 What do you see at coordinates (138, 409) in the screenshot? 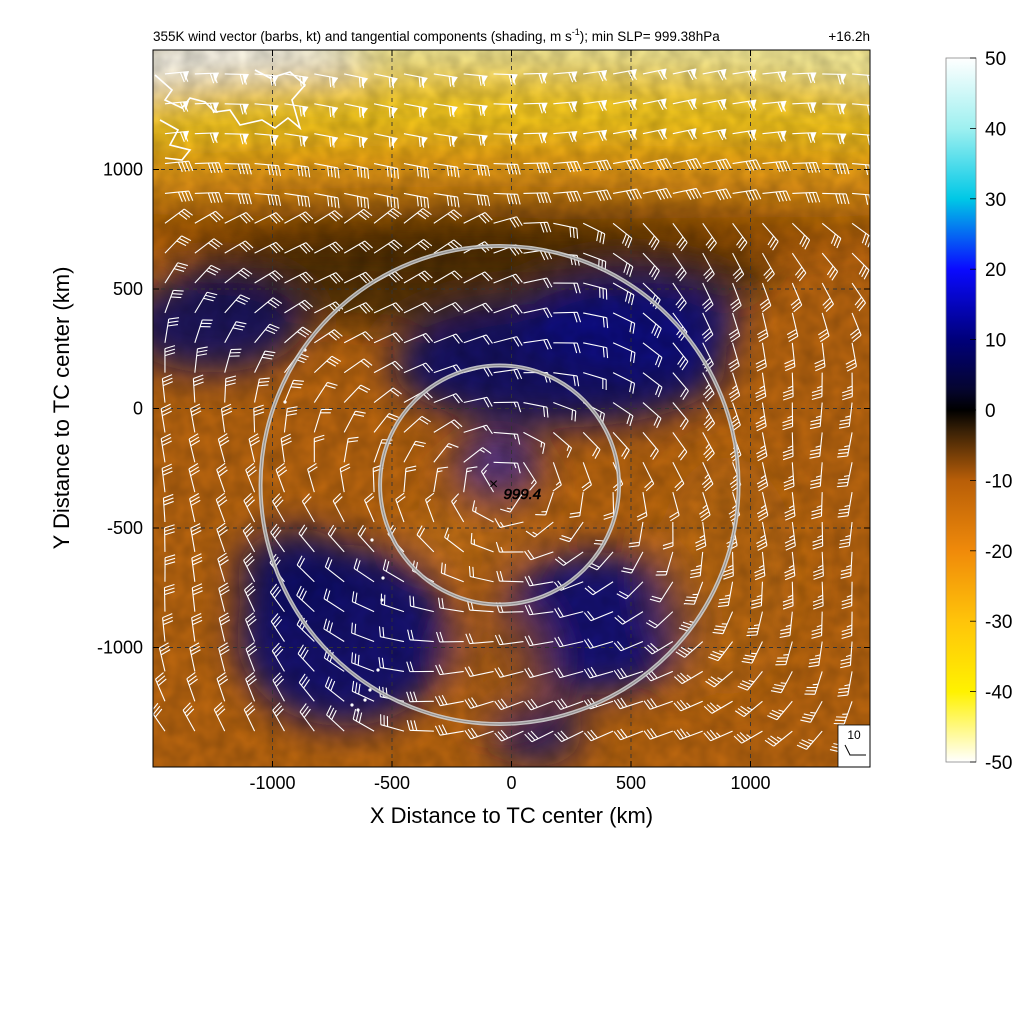
I see `y-tick-label: 0` at bounding box center [138, 409].